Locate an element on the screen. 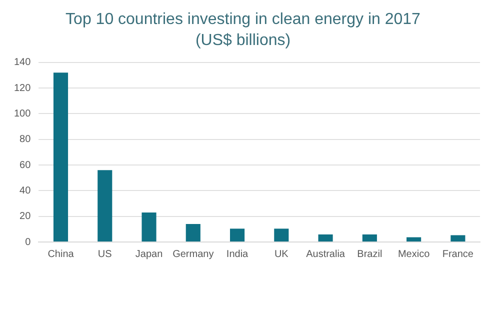  y-tick-label: 0 is located at coordinates (28, 242).